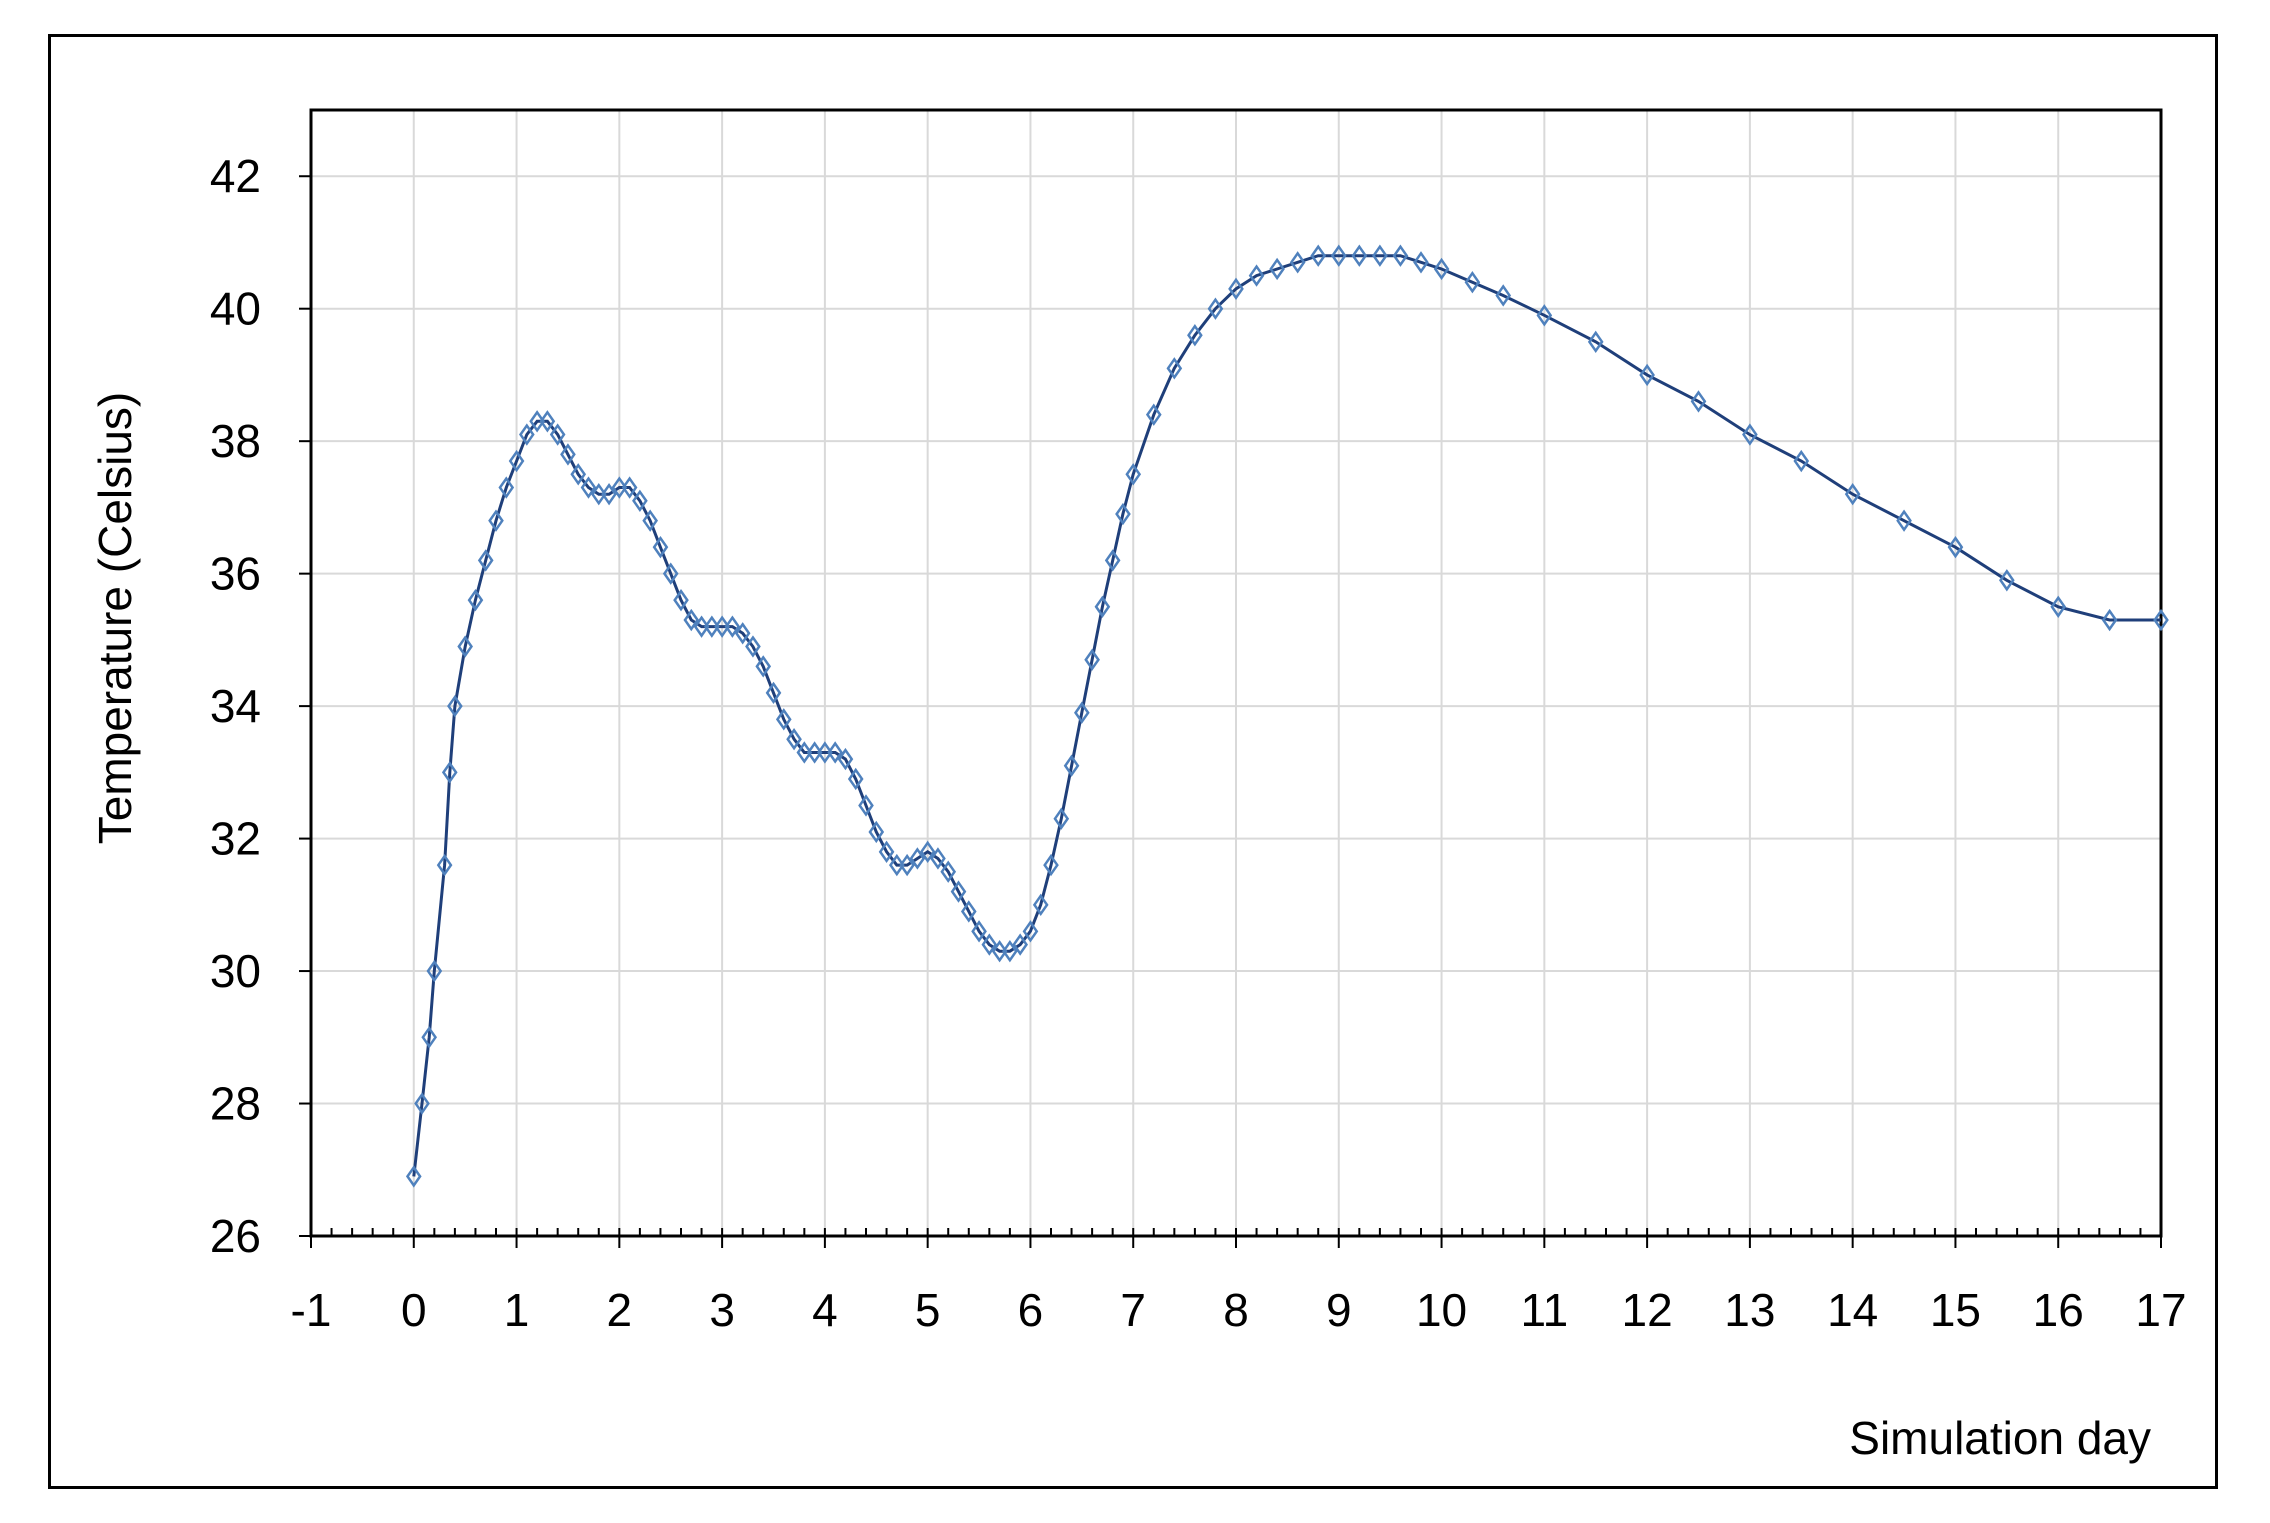  What do you see at coordinates (235, 839) in the screenshot?
I see `y-tick-label: 32` at bounding box center [235, 839].